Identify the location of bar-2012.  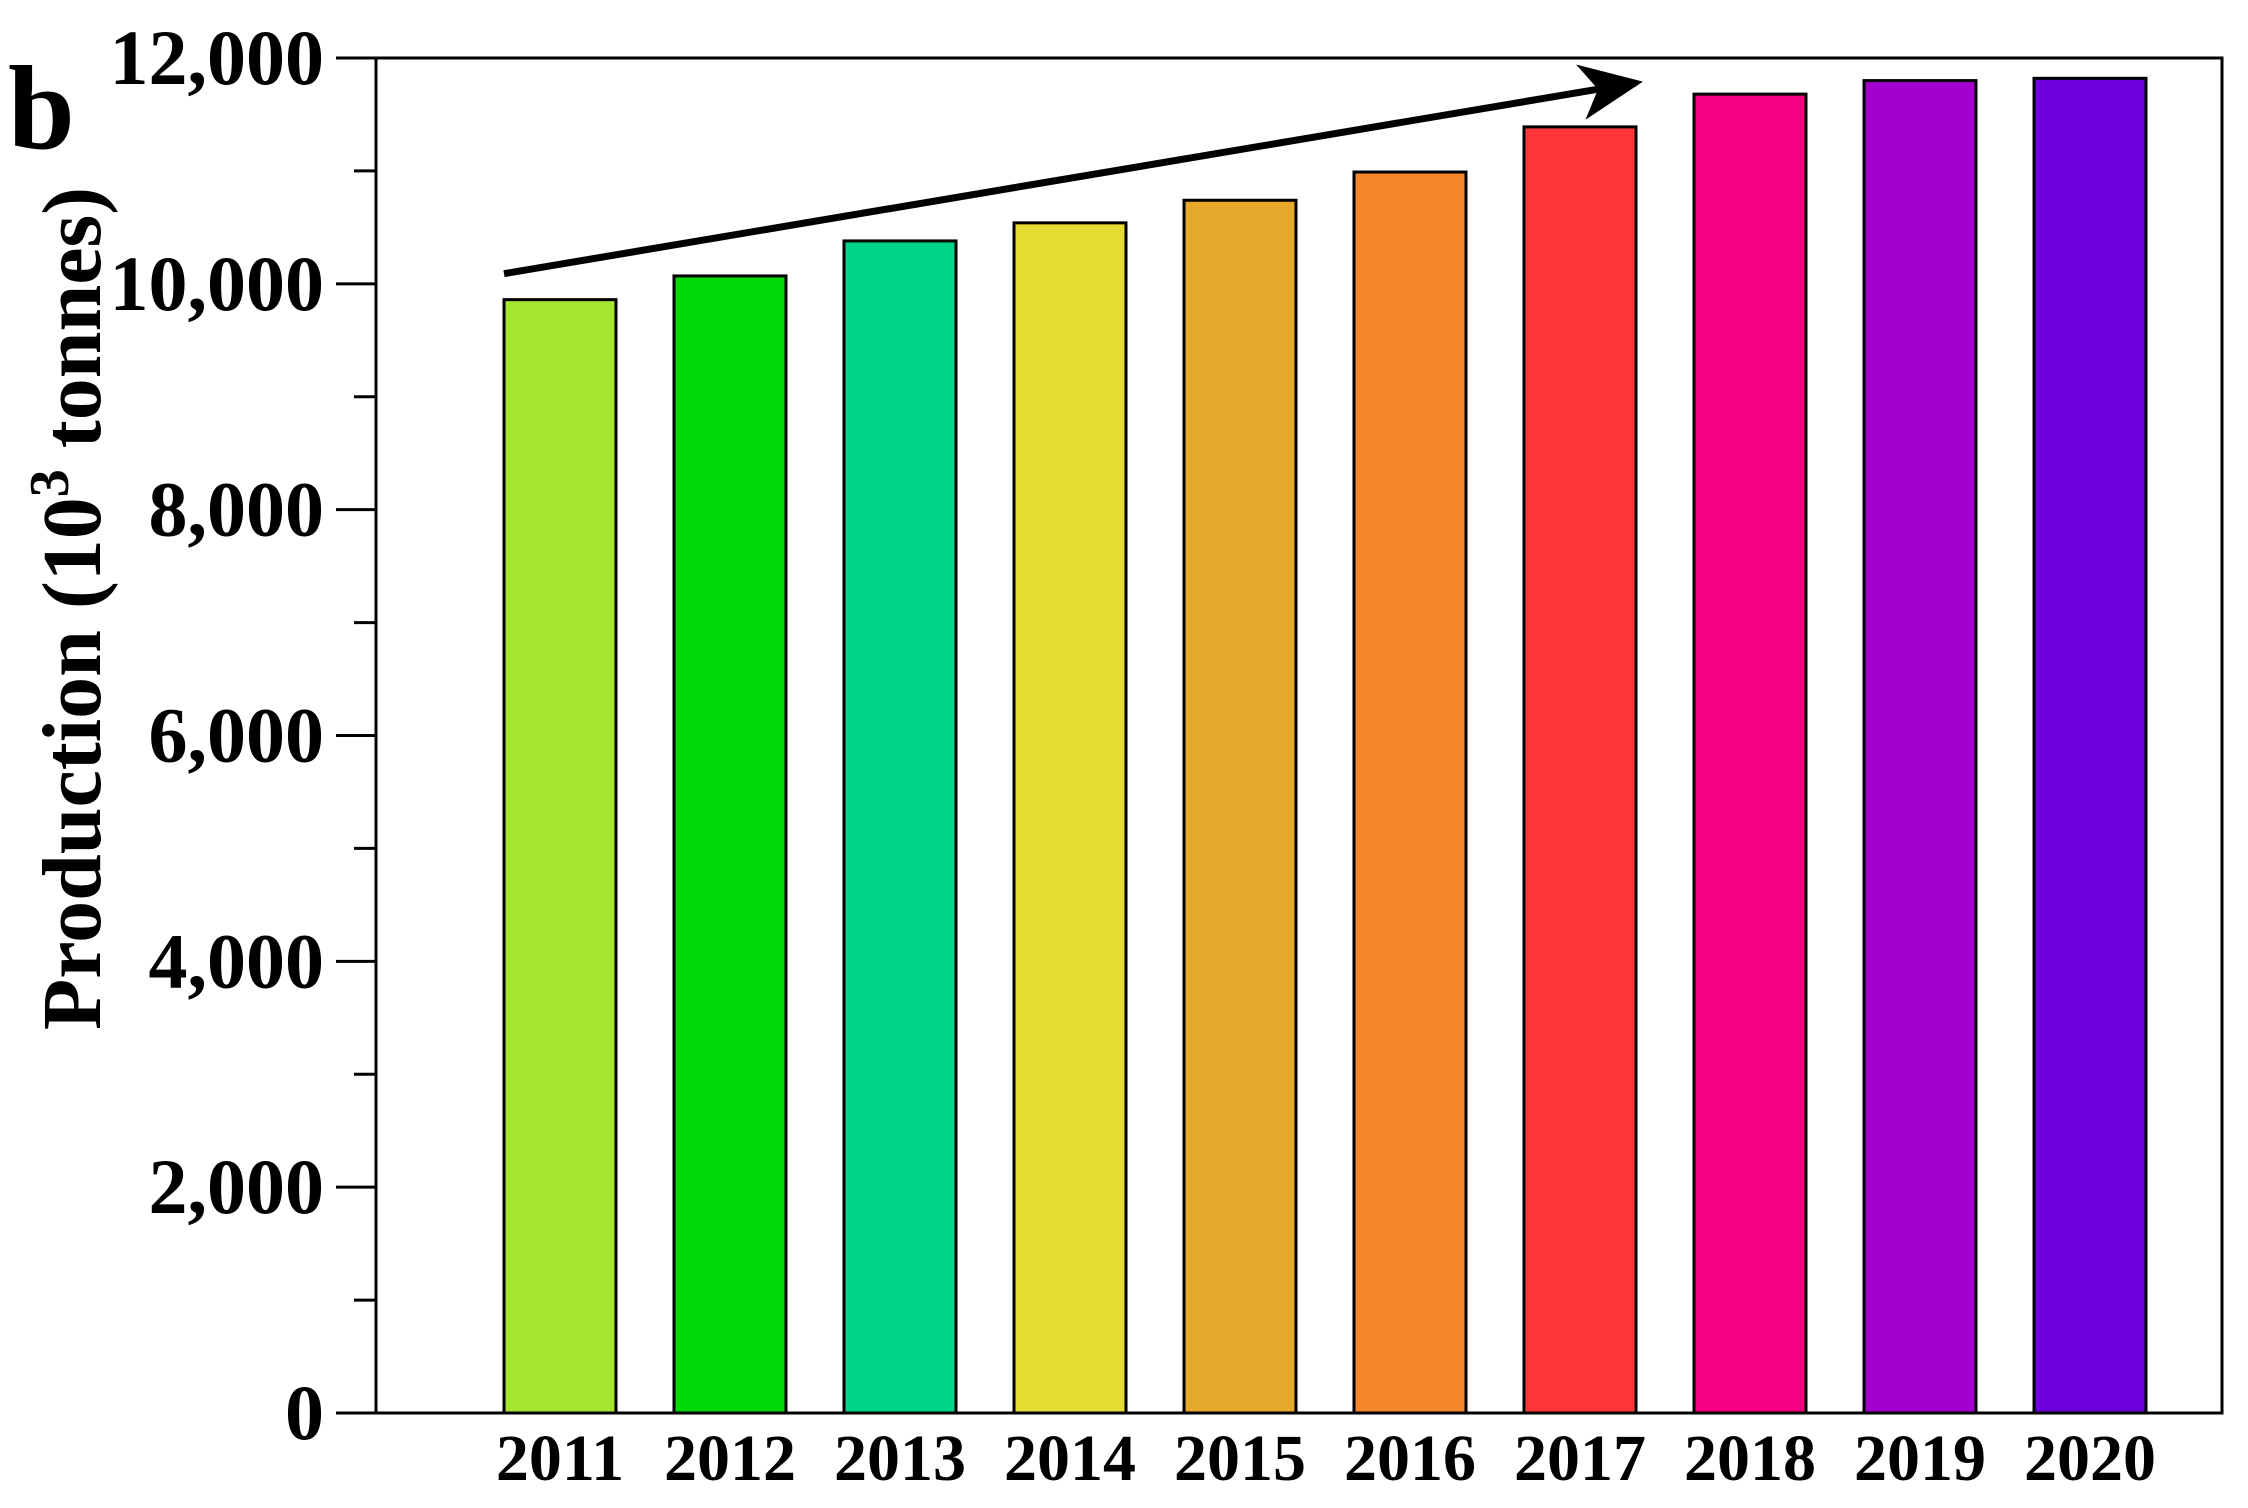
(730, 844).